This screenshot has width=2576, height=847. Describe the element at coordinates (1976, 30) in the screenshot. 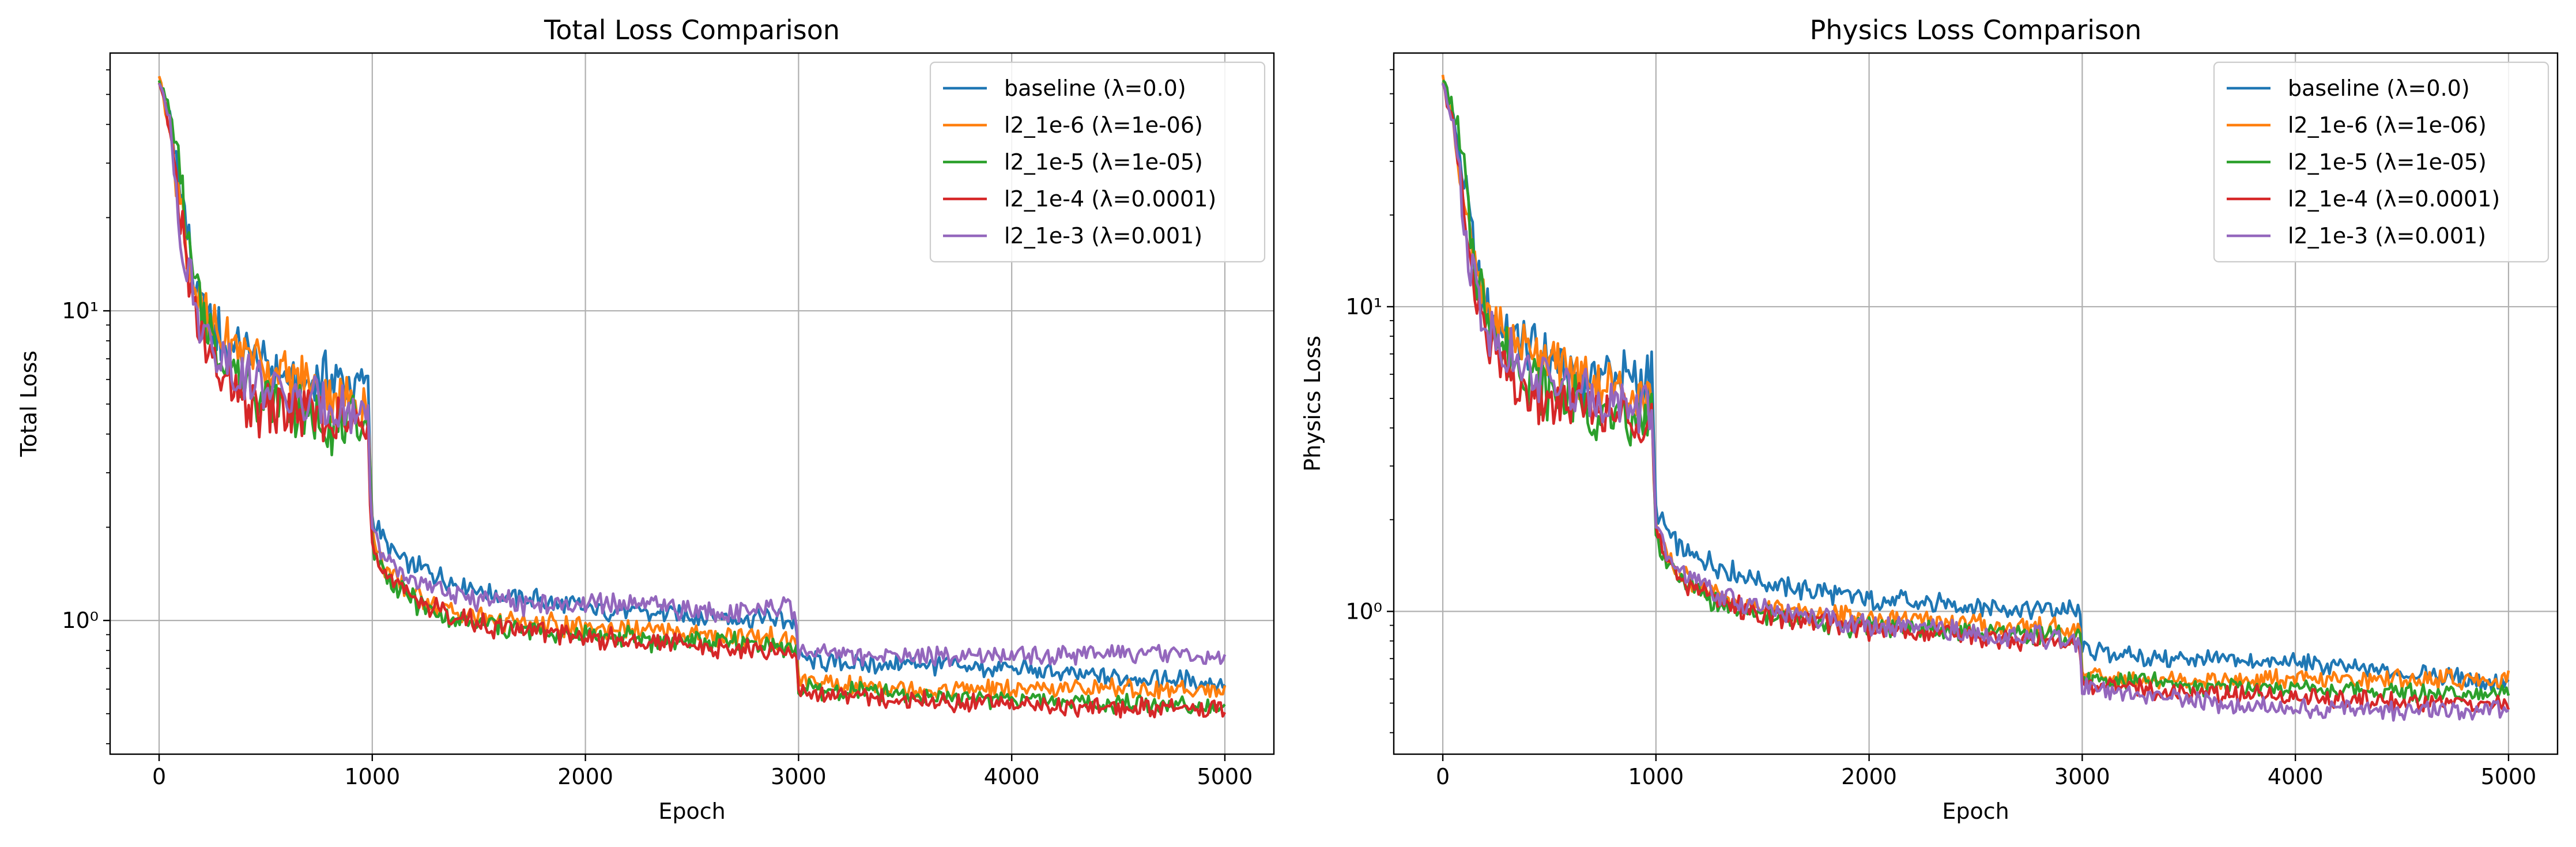

I see `chart-title: Physics Loss Comparison` at that location.